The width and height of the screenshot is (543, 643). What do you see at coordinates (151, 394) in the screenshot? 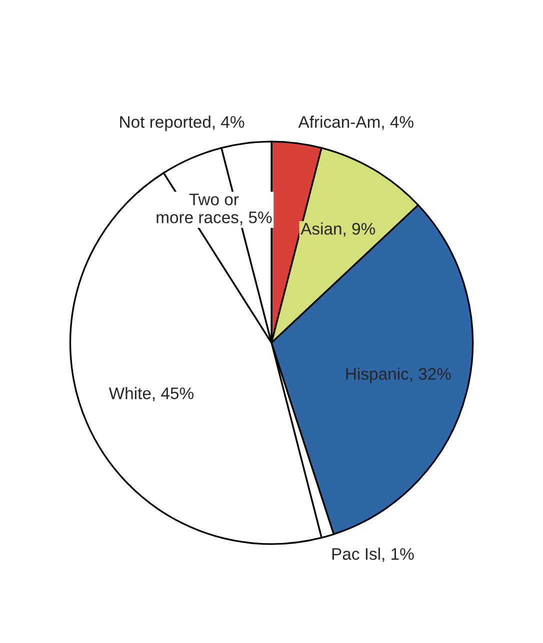
I see `slice-label: White, 45%` at bounding box center [151, 394].